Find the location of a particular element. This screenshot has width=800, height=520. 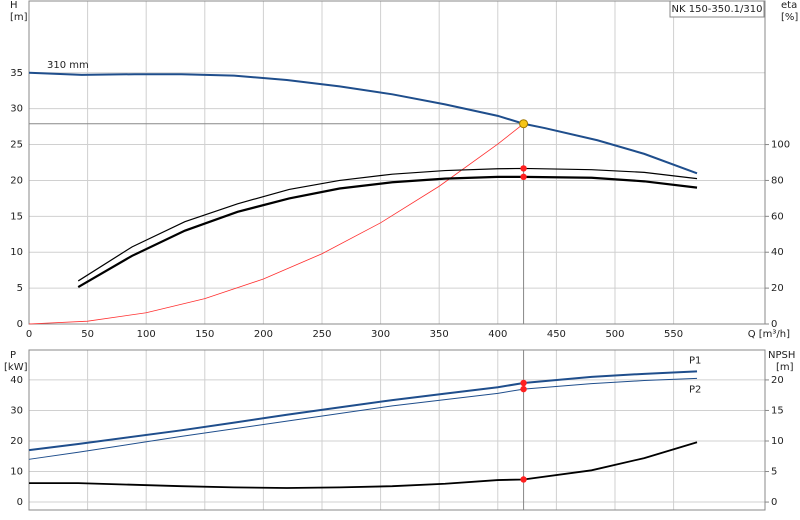

title-box is located at coordinates (717, 9).